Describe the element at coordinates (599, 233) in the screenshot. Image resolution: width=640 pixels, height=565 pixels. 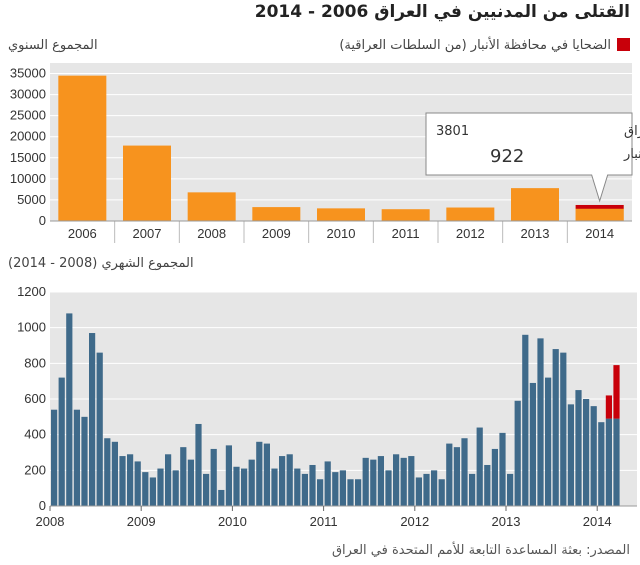
I see `annual-x-tick-2014: 2014` at that location.